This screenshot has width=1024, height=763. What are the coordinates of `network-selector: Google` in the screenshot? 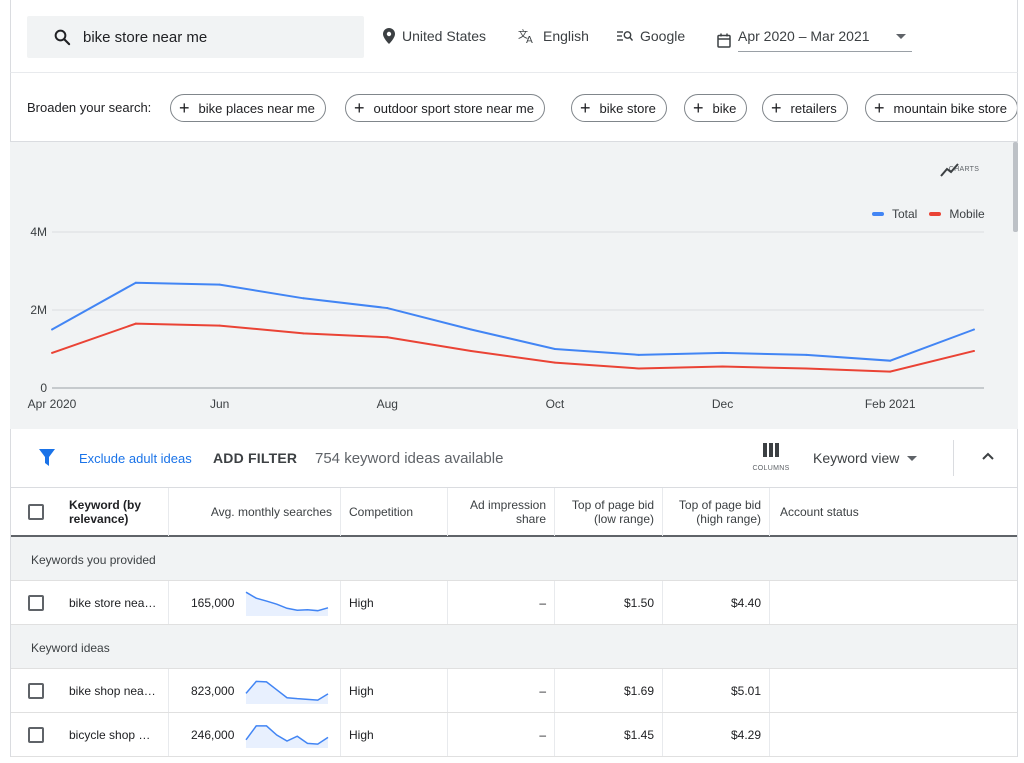 It's located at (651, 36).